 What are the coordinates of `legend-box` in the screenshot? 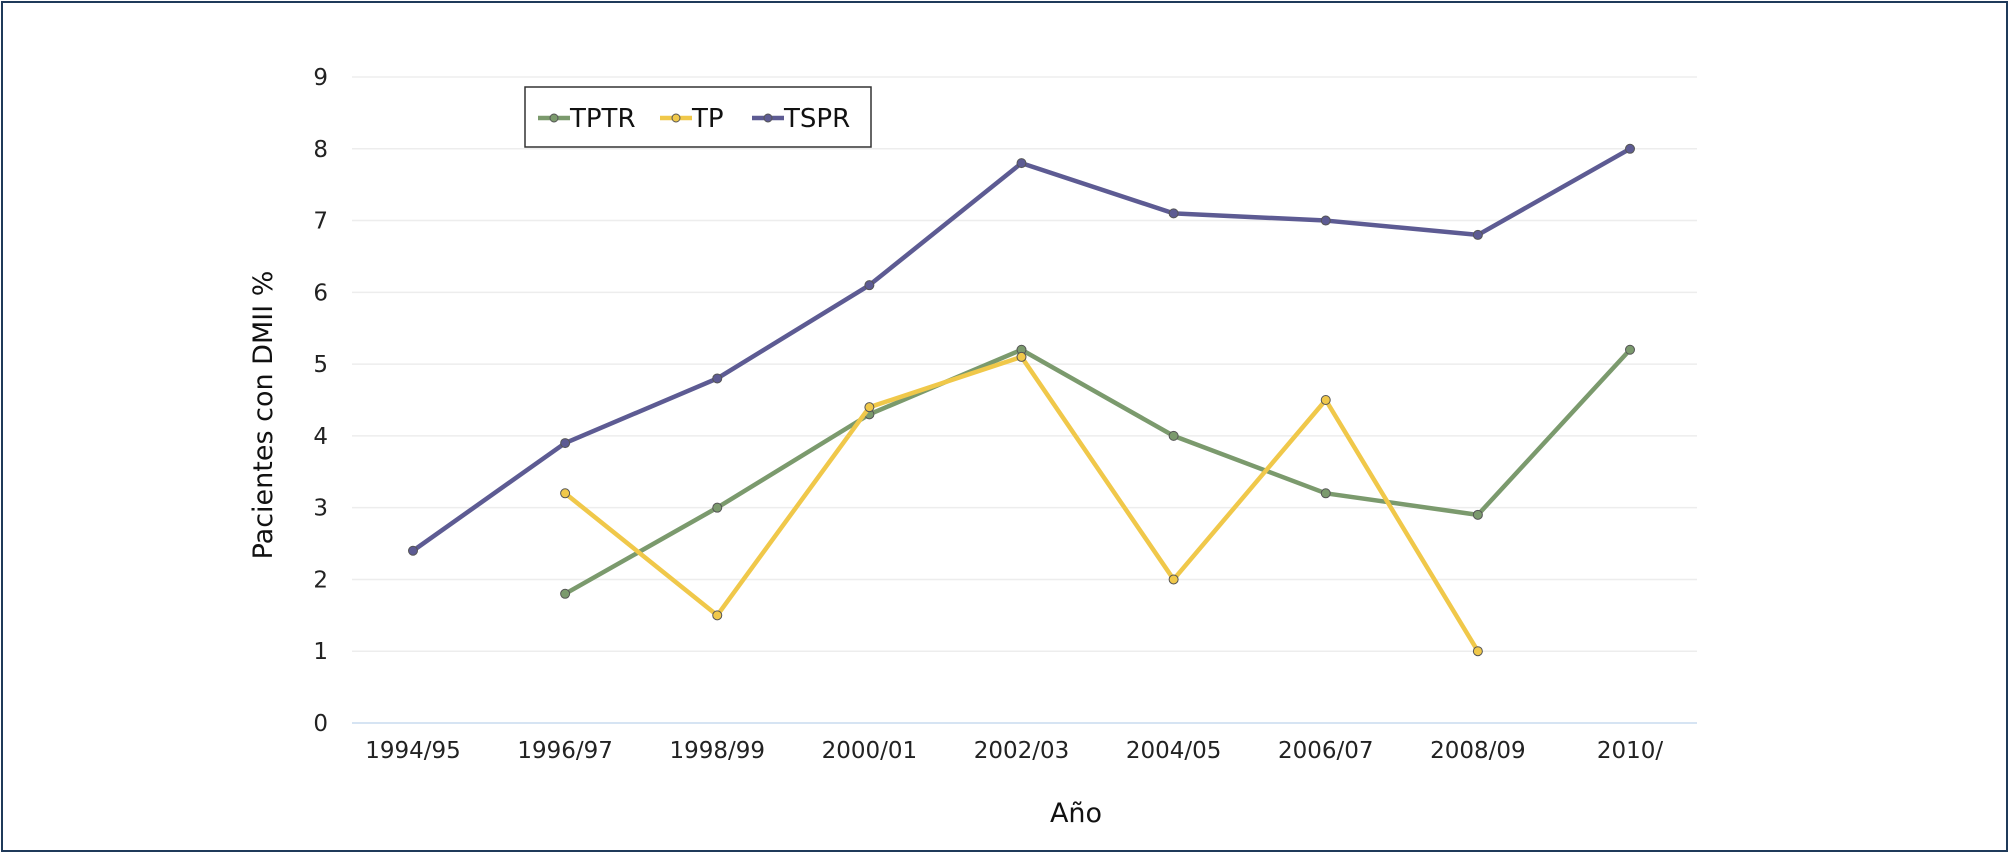 It's located at (698, 117).